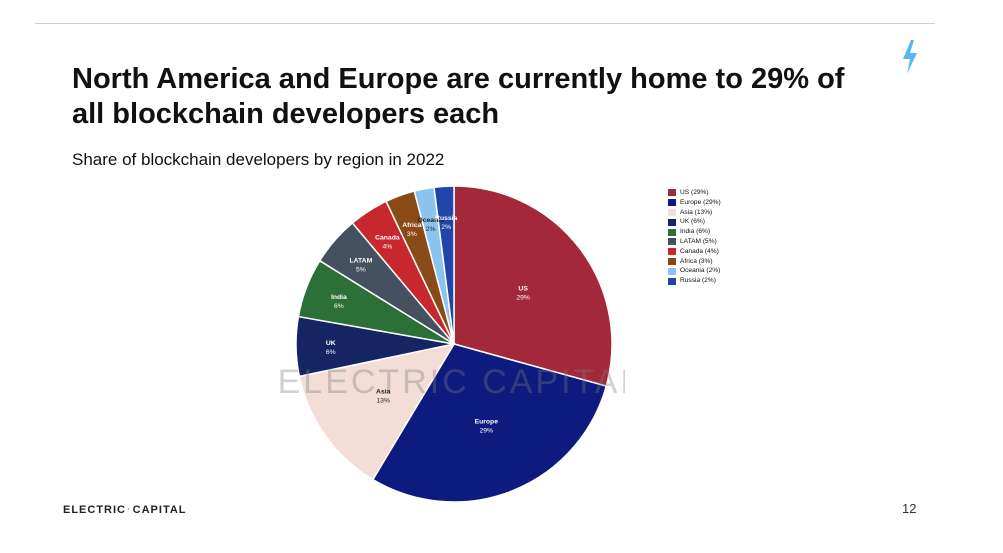 This screenshot has width=1003, height=553. Describe the element at coordinates (387, 246) in the screenshot. I see `slice-value-canada: 4%` at that location.